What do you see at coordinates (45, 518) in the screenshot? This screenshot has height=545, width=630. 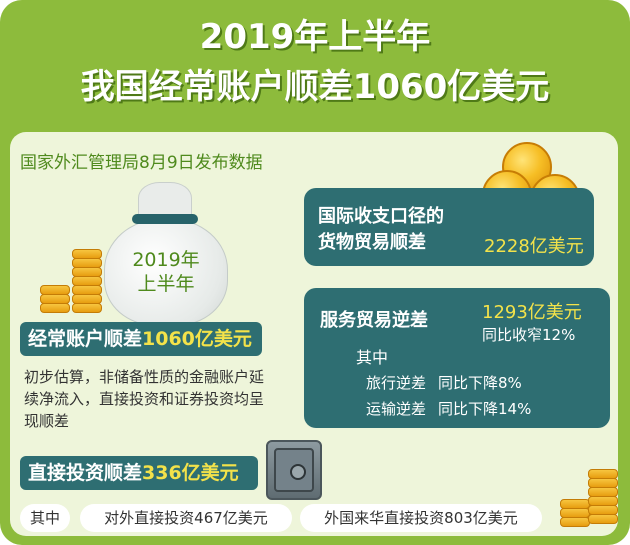 I see `direct-investment-qizhong: 其中` at bounding box center [45, 518].